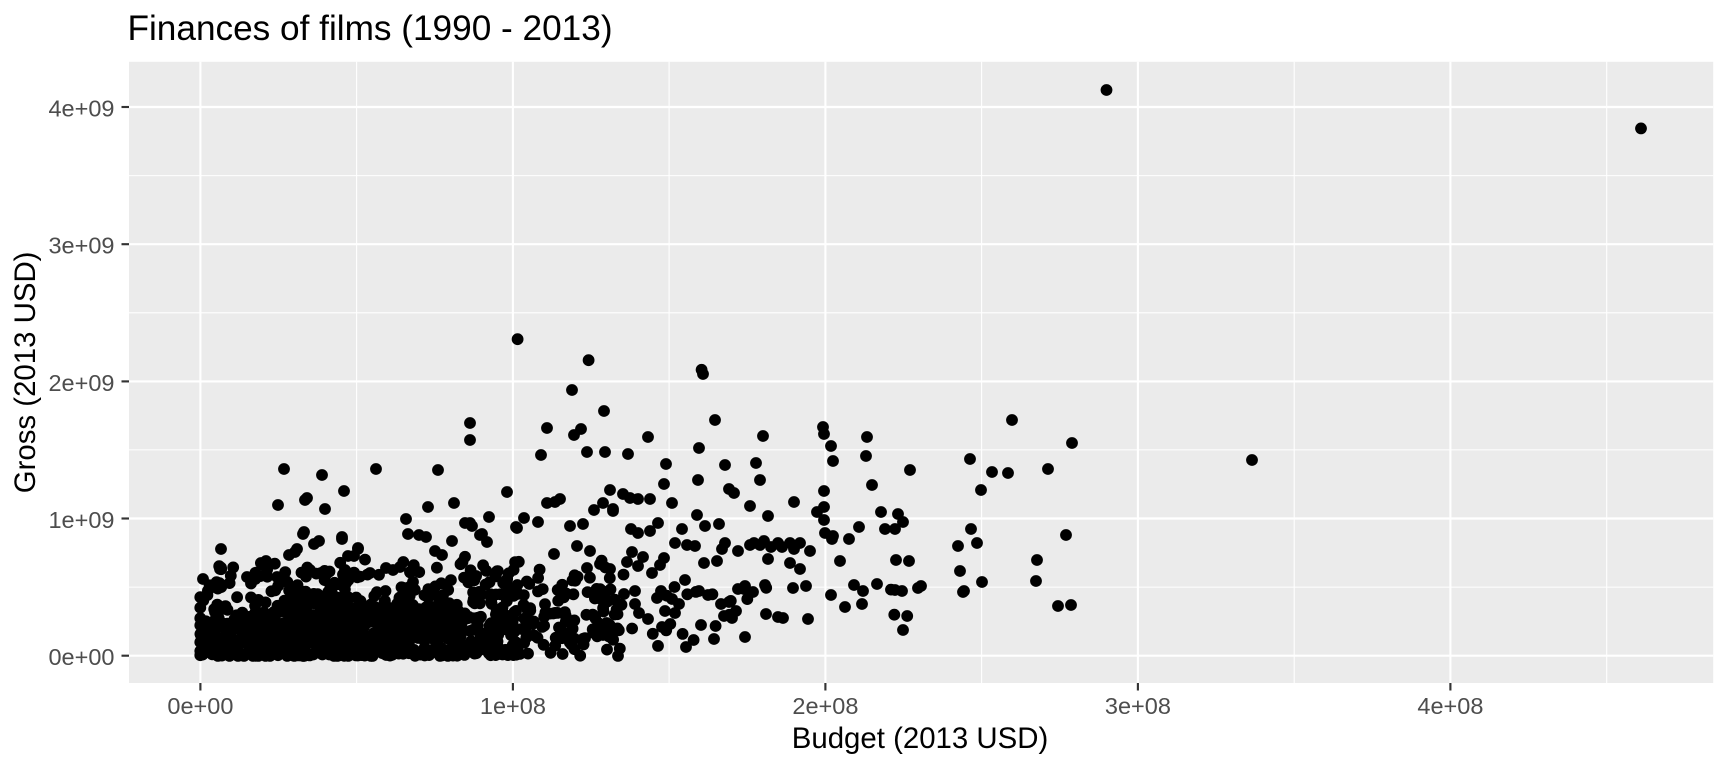 This screenshot has width=1728, height=768. I want to click on svg-text: Budget (2013 USD), so click(920, 738).